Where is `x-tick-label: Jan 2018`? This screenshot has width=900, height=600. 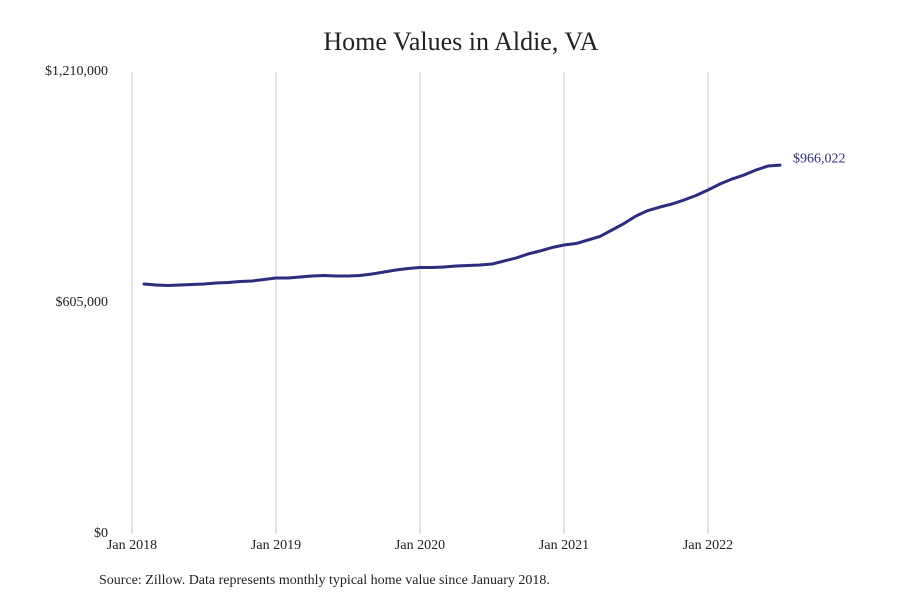 x-tick-label: Jan 2018 is located at coordinates (132, 545).